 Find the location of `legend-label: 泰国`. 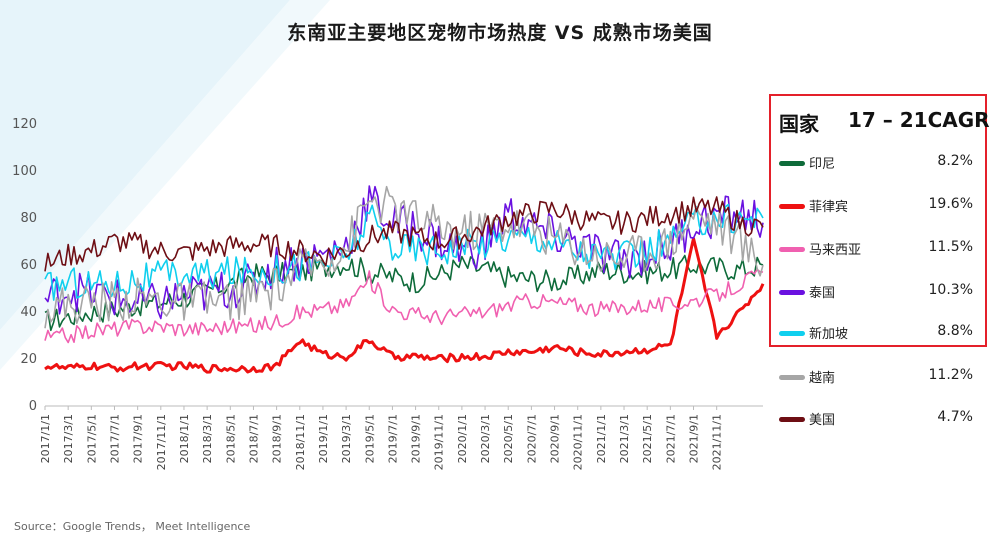

legend-label: 泰国 is located at coordinates (822, 293).